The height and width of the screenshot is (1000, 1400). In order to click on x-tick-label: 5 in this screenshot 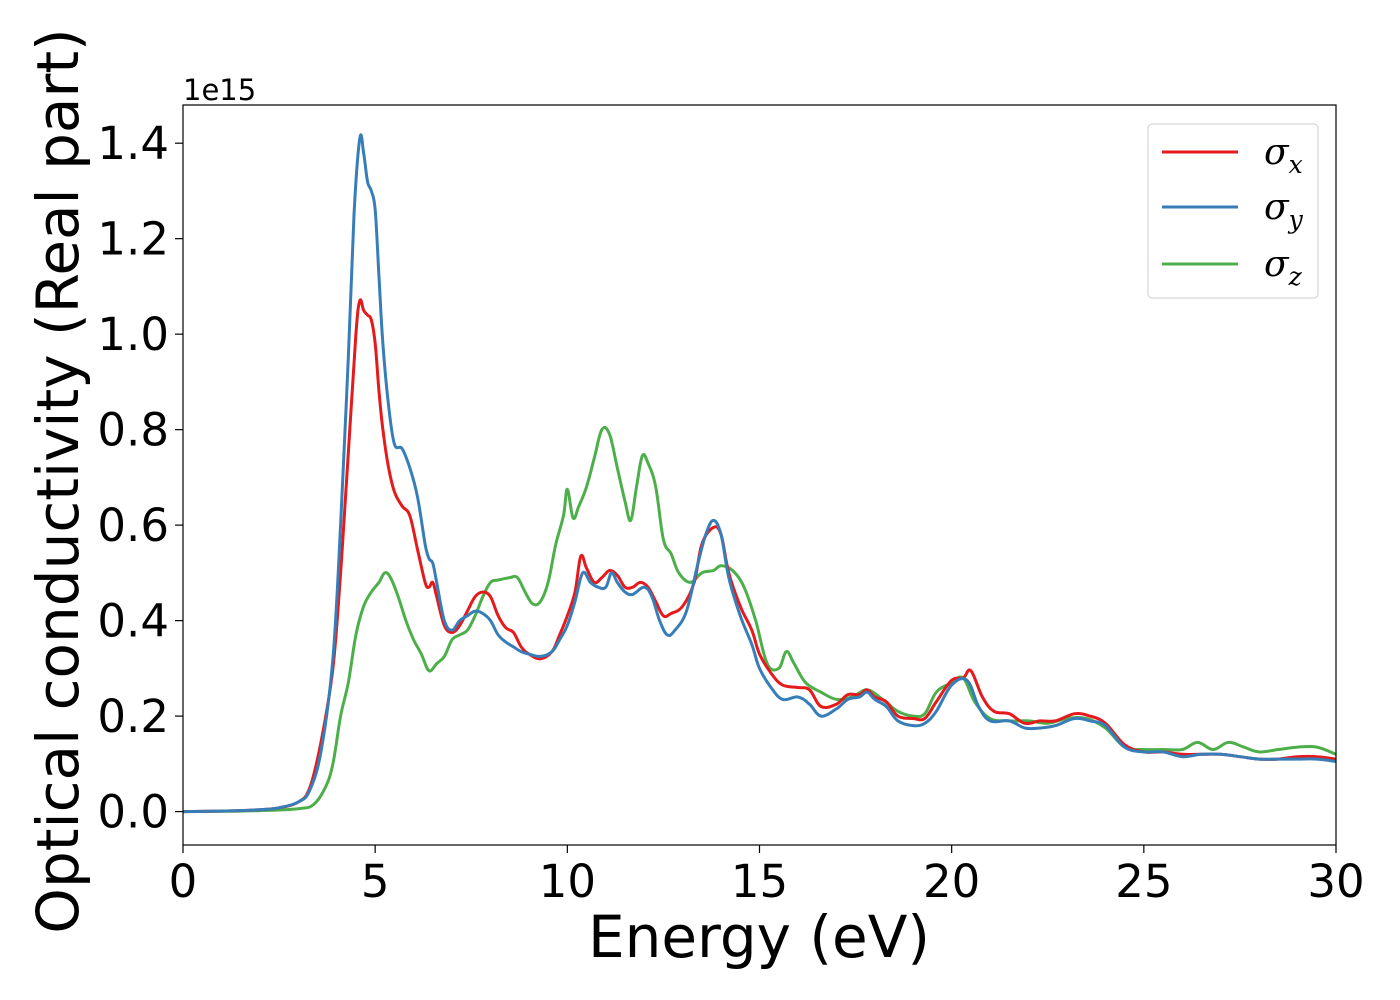, I will do `click(375, 881)`.